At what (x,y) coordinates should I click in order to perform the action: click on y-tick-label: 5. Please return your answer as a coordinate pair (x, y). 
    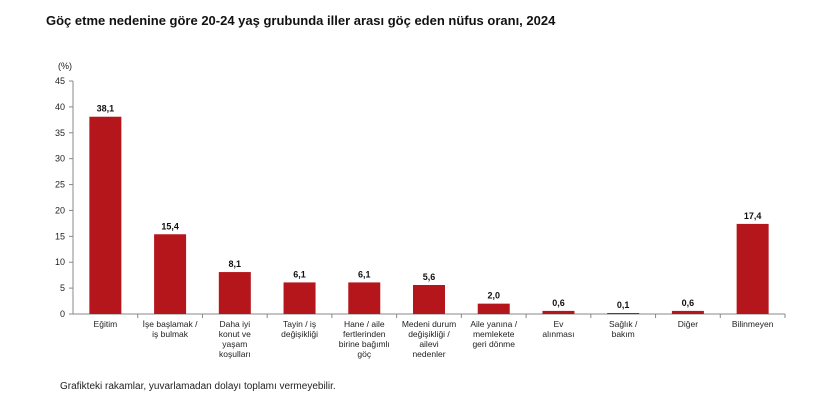
    Looking at the image, I should click on (62, 288).